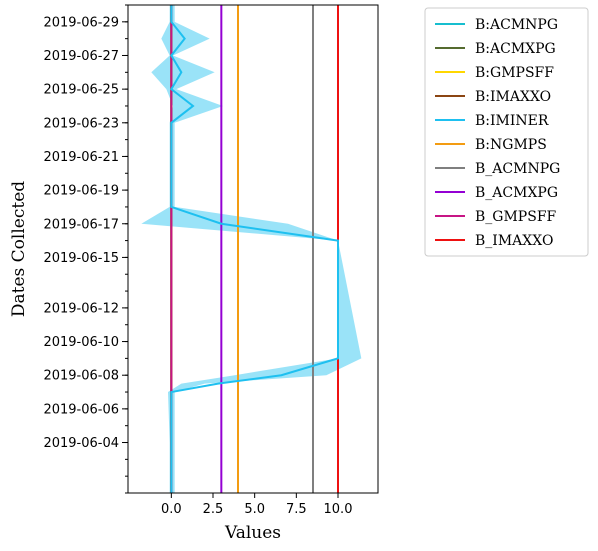  What do you see at coordinates (512, 121) in the screenshot?
I see `legend-label-b-iminer: B:IMINER` at bounding box center [512, 121].